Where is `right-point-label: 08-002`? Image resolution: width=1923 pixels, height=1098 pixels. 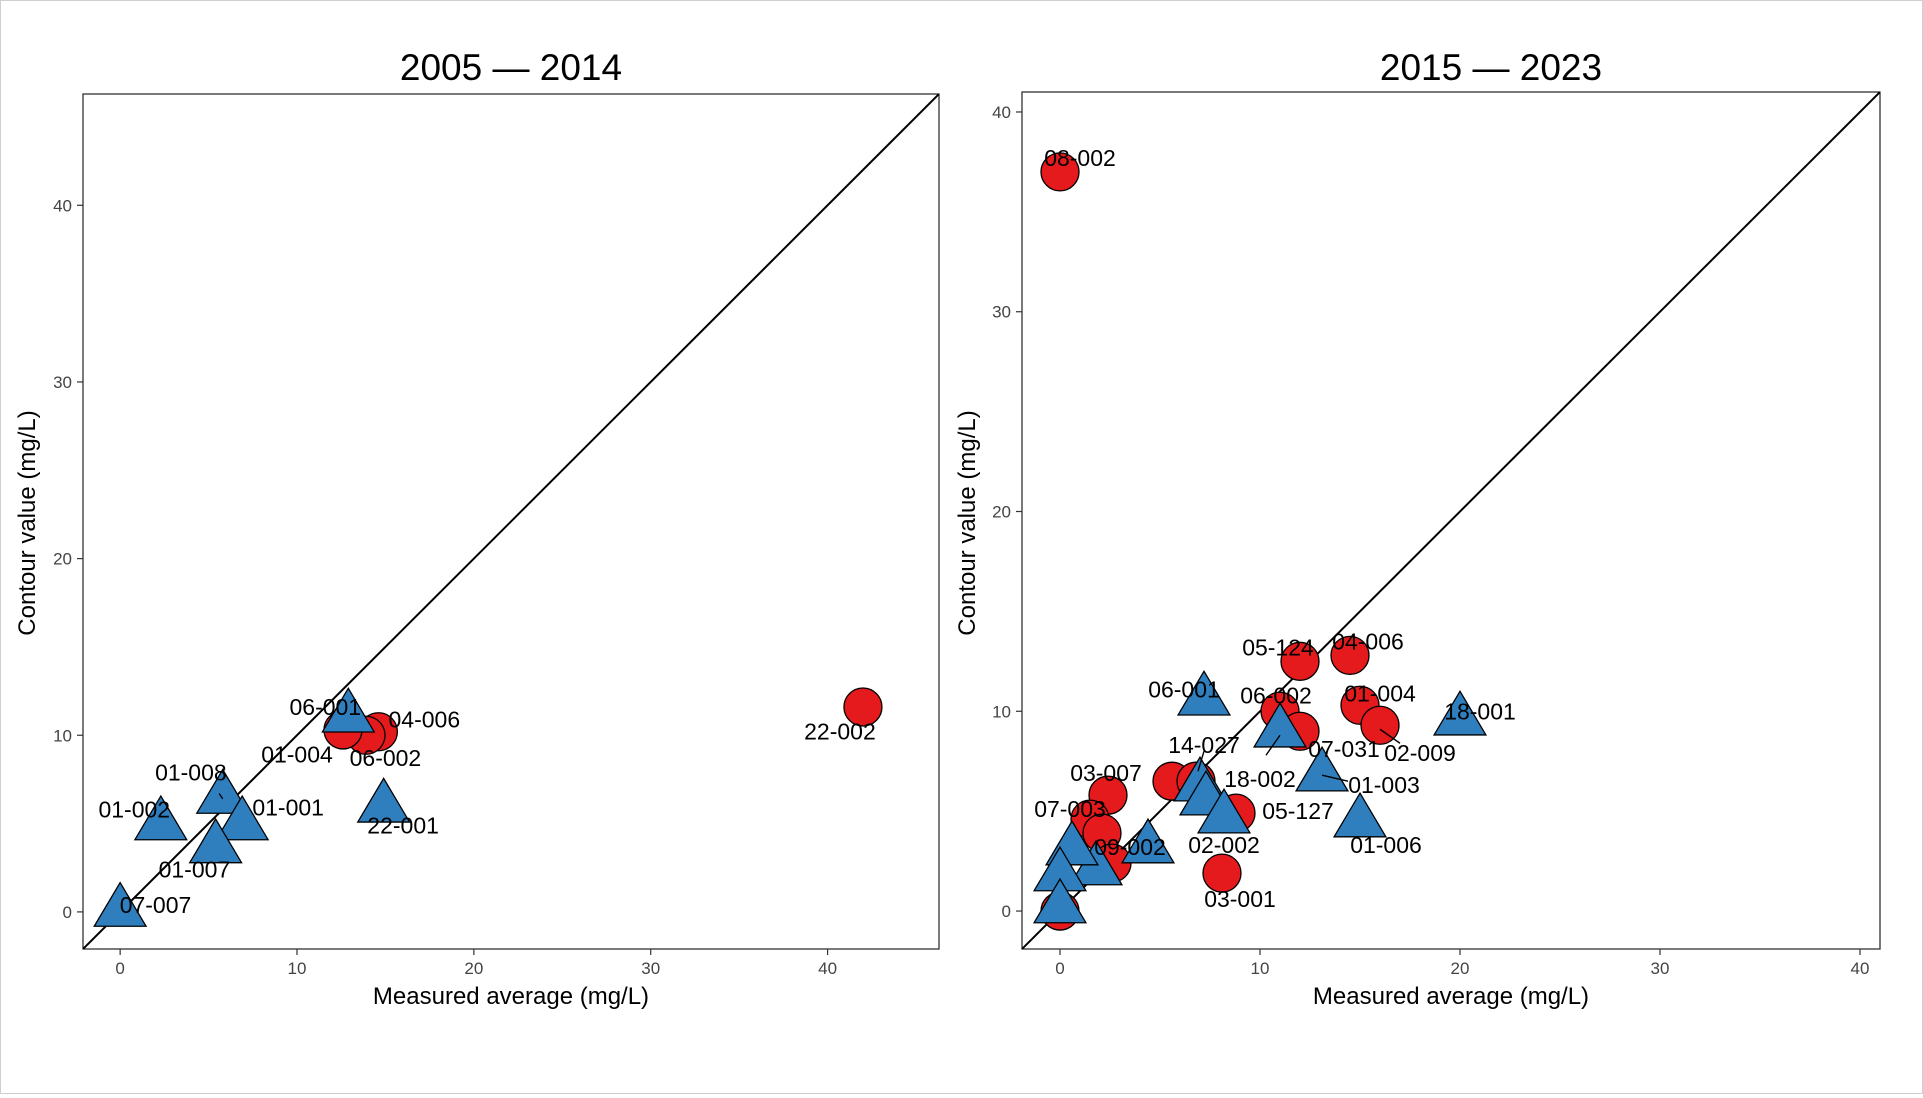 right-point-label: 08-002 is located at coordinates (1080, 158).